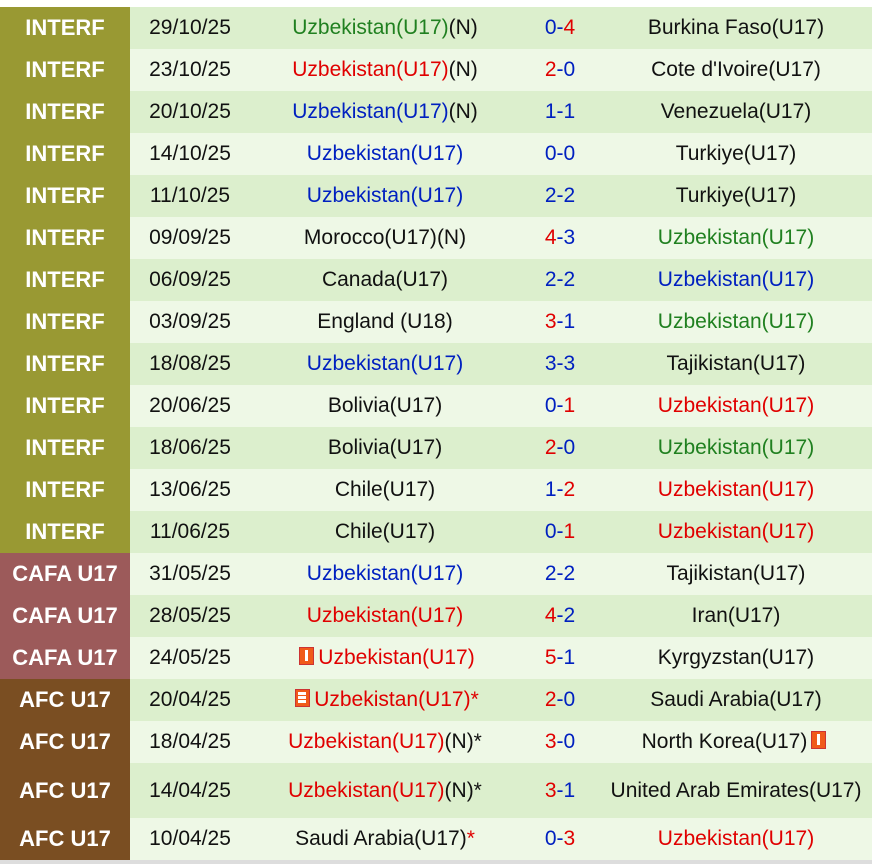 This screenshot has width=872, height=864. I want to click on score: 0-3, so click(560, 839).